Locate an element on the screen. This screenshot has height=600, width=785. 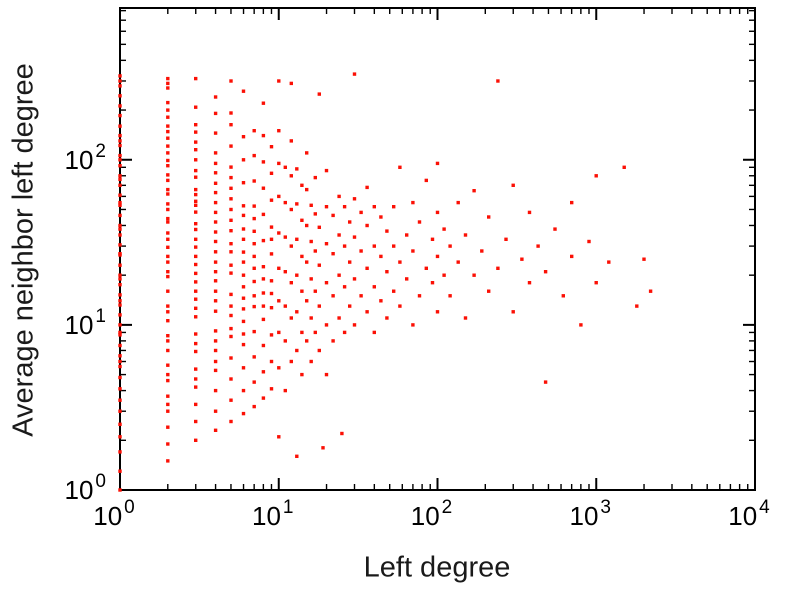
svg-text:103: 10 3 is located at coordinates (591, 514).